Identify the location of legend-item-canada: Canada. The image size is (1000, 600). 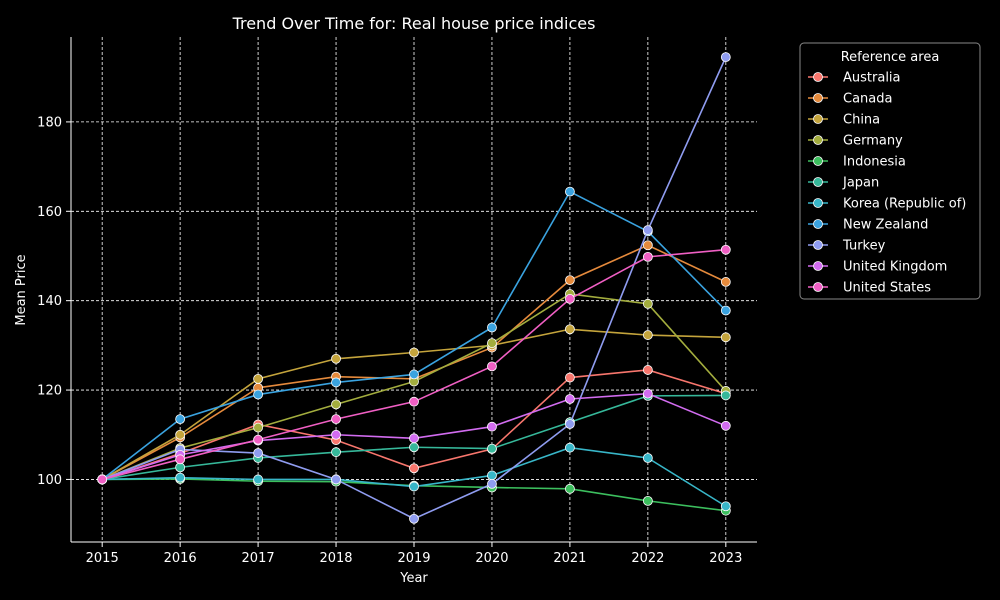
(850, 99).